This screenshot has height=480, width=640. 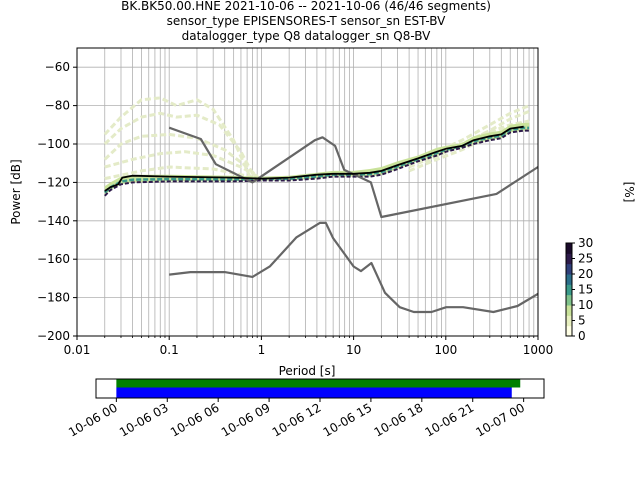 I want to click on title-line-3: datalogger_type Q8 datalogger_sn Q8-BV, so click(x=307, y=36).